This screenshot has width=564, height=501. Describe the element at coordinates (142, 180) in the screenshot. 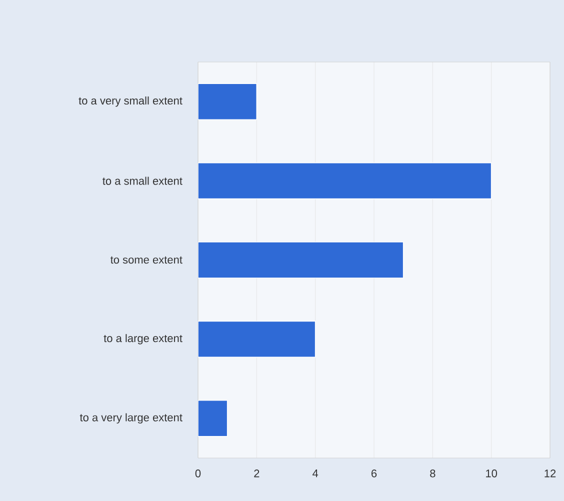

I see `y-tick-label: to a small extent` at that location.